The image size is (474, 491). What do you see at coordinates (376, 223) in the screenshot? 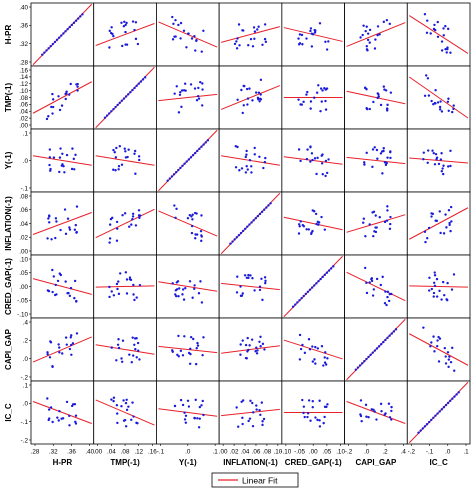
I see `cell-inflation-1-vs-capi-gap` at bounding box center [376, 223].